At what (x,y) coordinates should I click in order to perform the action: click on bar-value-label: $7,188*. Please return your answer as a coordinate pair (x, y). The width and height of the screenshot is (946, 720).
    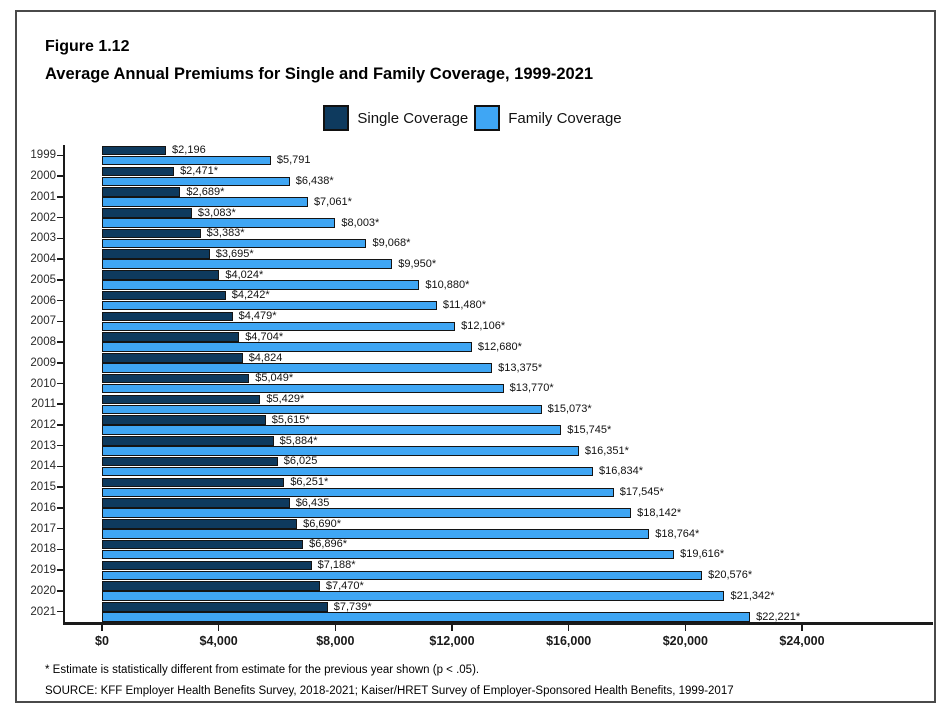
    Looking at the image, I should click on (336, 565).